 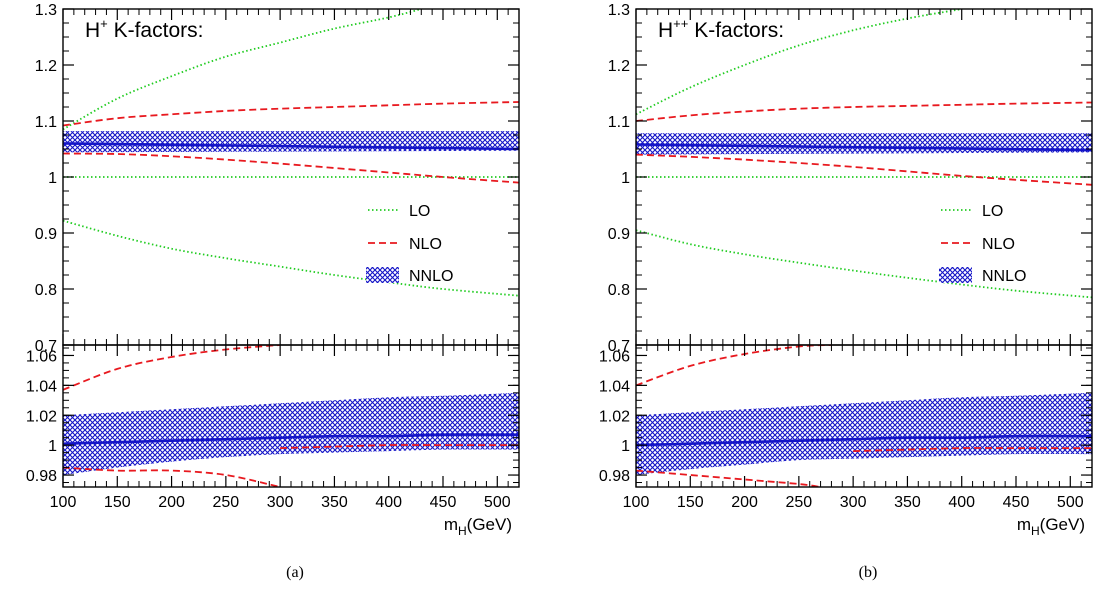 I want to click on chart-title-sup: ++, so click(x=680, y=23).